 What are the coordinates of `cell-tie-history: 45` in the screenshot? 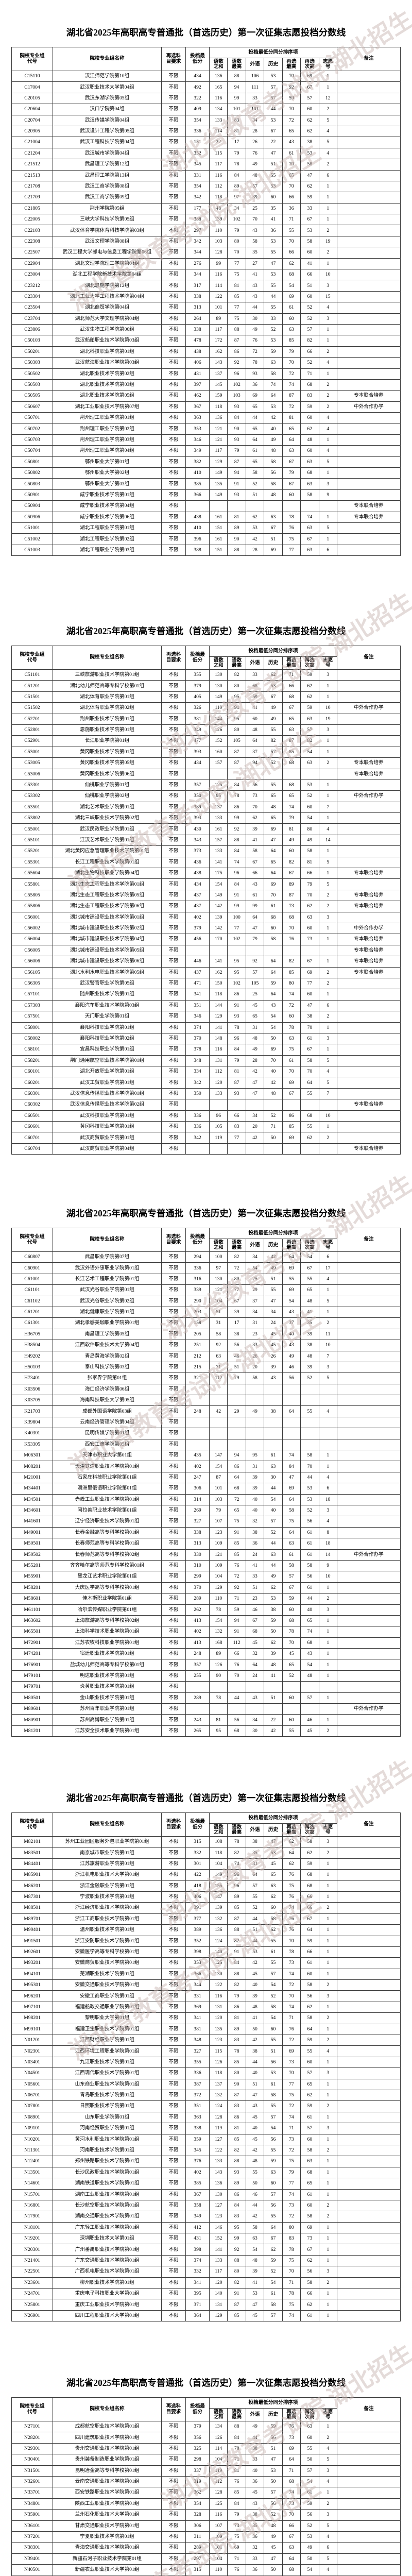 It's located at (274, 2548).